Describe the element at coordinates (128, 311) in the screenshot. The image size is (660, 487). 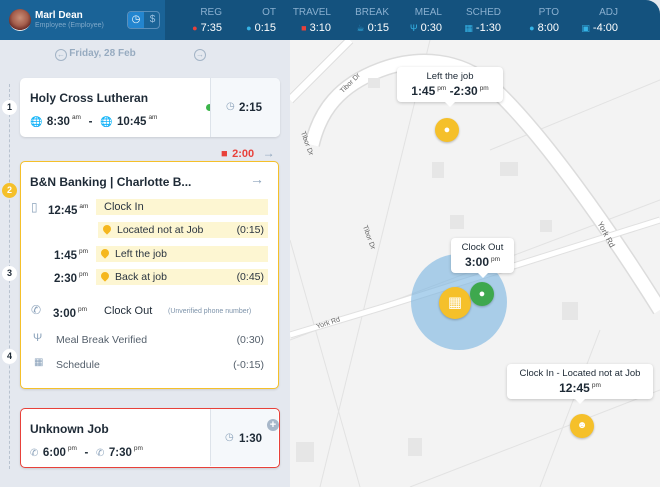
I see `event-clock-out: Clock Out` at that location.